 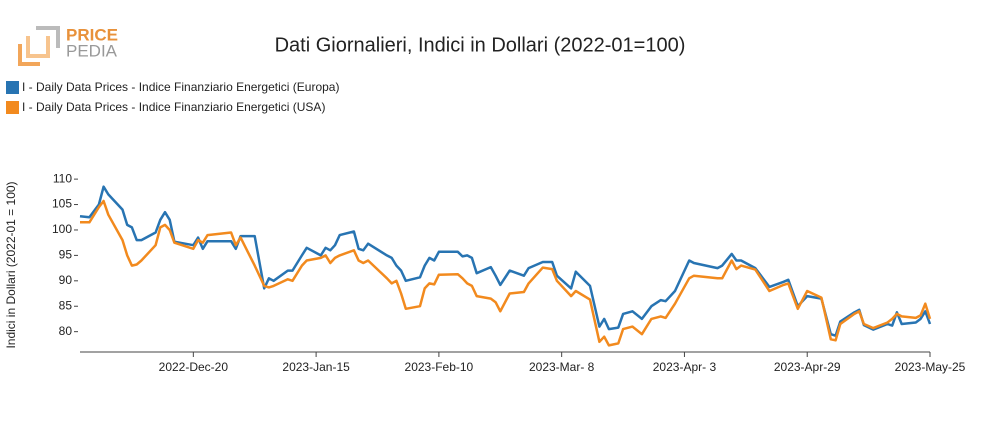 What do you see at coordinates (66, 331) in the screenshot?
I see `y-tick-label: 80` at bounding box center [66, 331].